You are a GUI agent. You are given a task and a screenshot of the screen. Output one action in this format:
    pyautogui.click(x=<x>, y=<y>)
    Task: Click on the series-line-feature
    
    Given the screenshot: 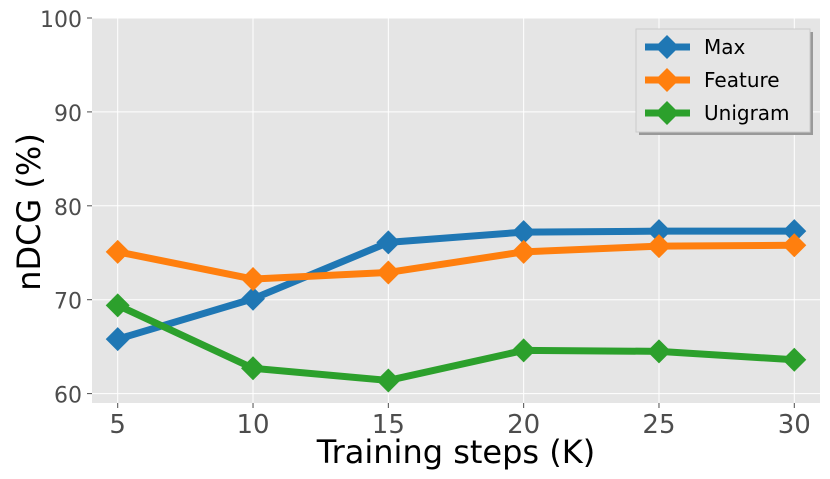 What is the action you would take?
    pyautogui.click(x=456, y=262)
    